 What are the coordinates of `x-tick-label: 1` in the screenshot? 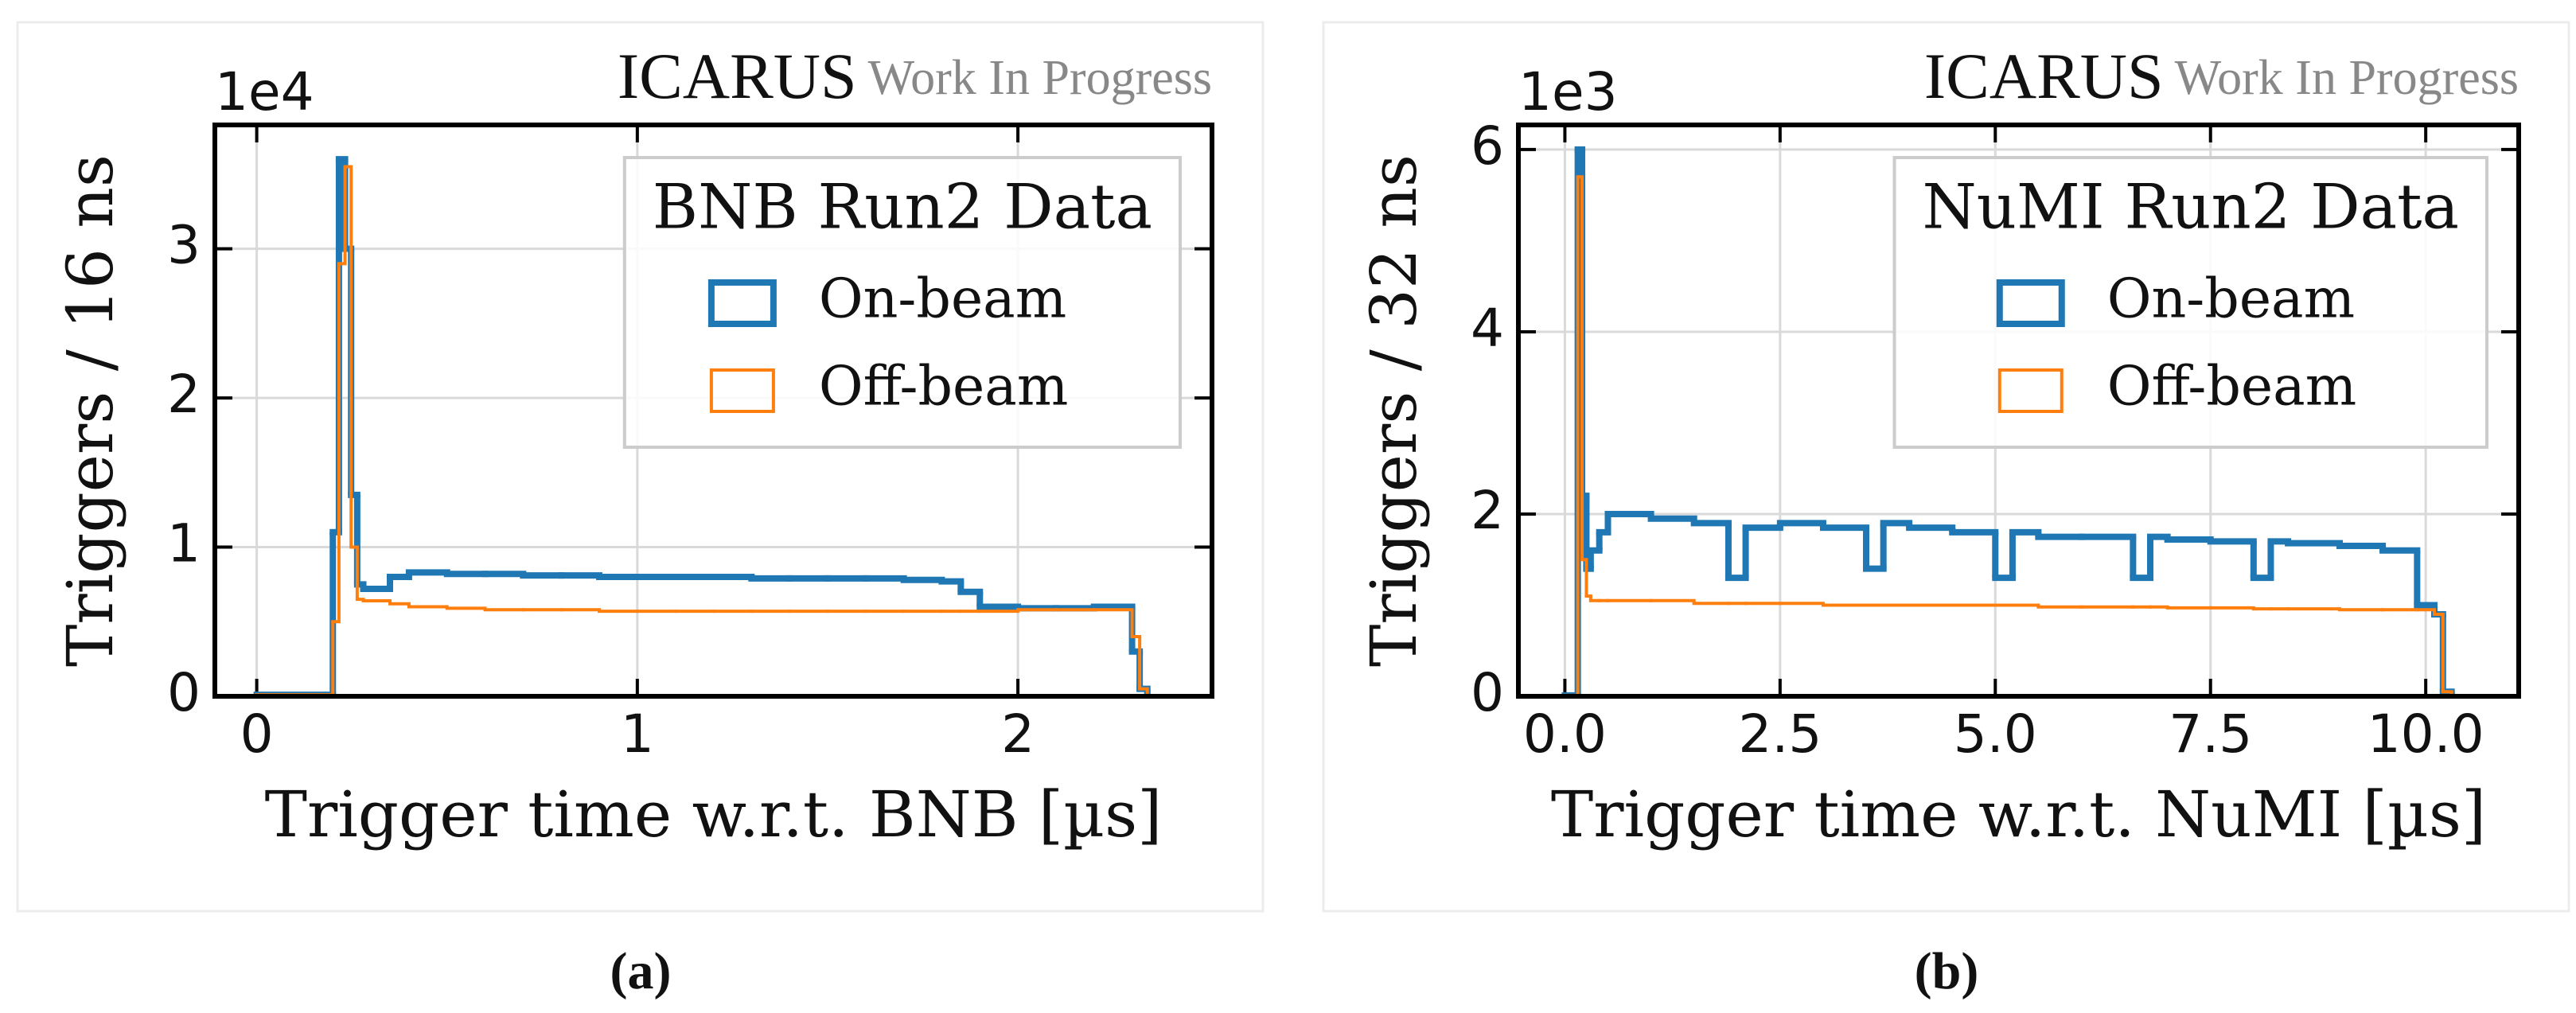 It's located at (637, 734).